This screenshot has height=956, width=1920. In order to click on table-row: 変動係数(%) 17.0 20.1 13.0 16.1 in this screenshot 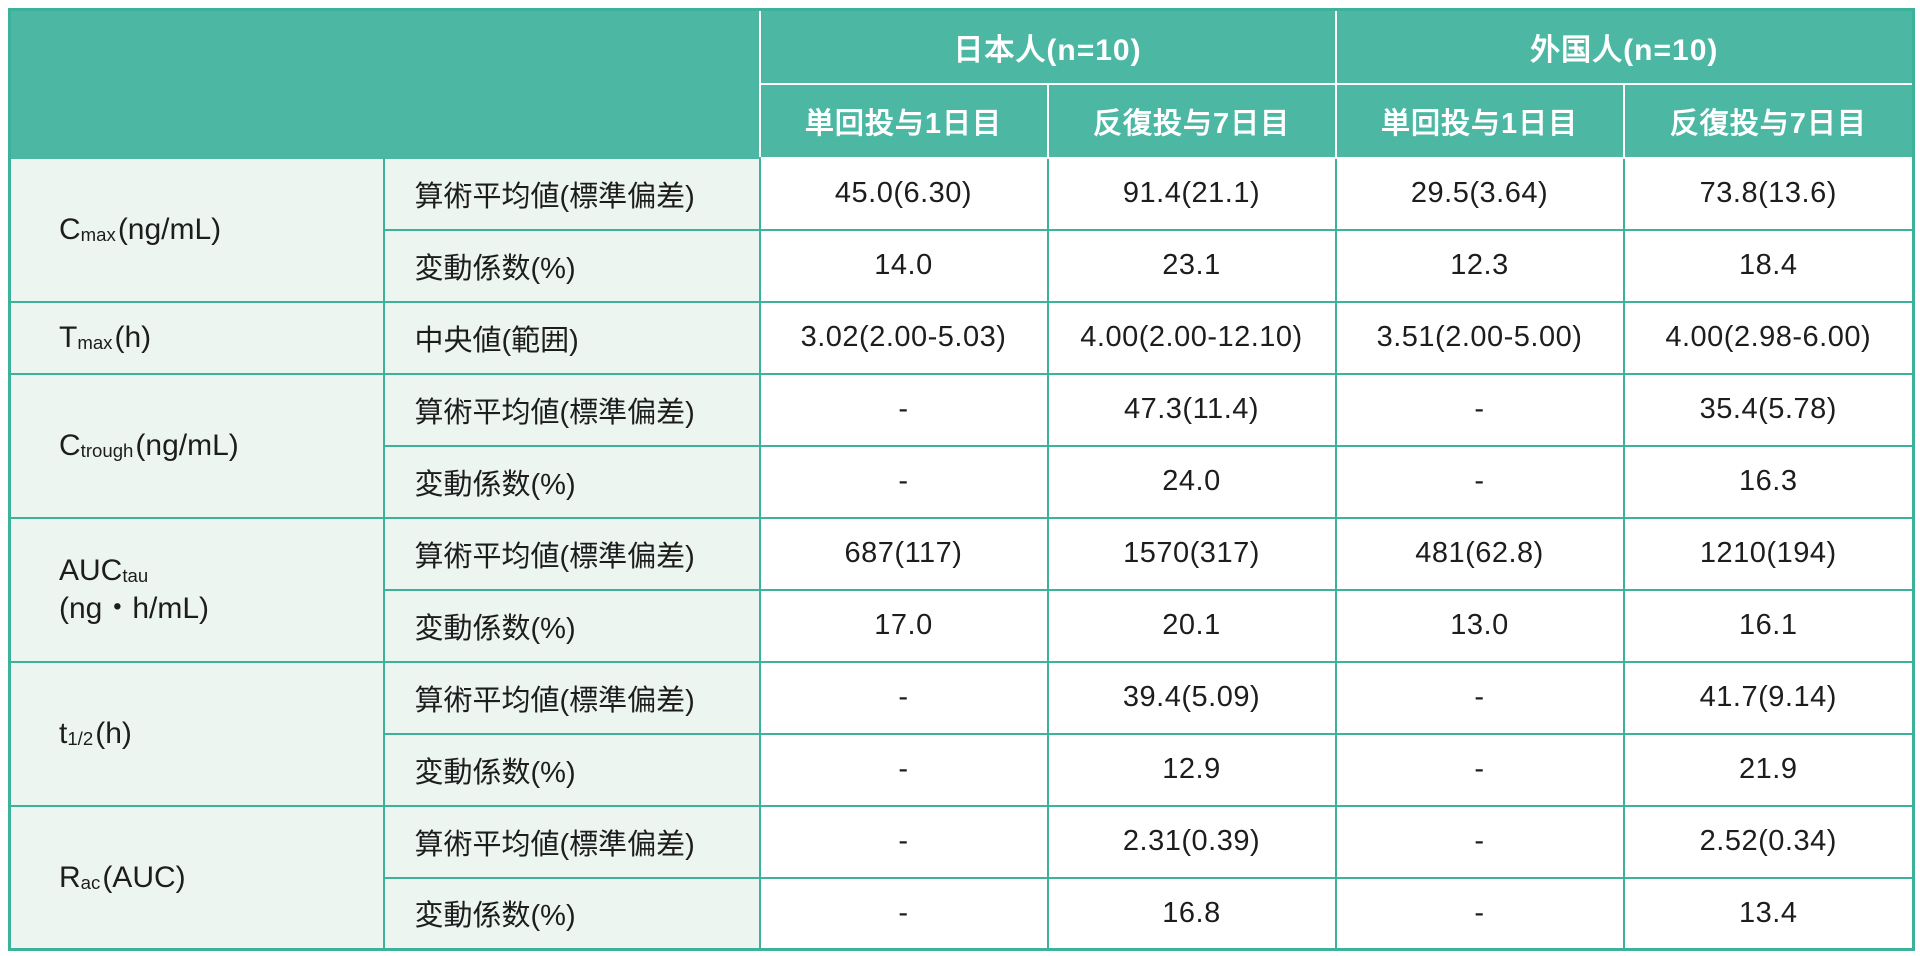, I will do `click(962, 625)`.